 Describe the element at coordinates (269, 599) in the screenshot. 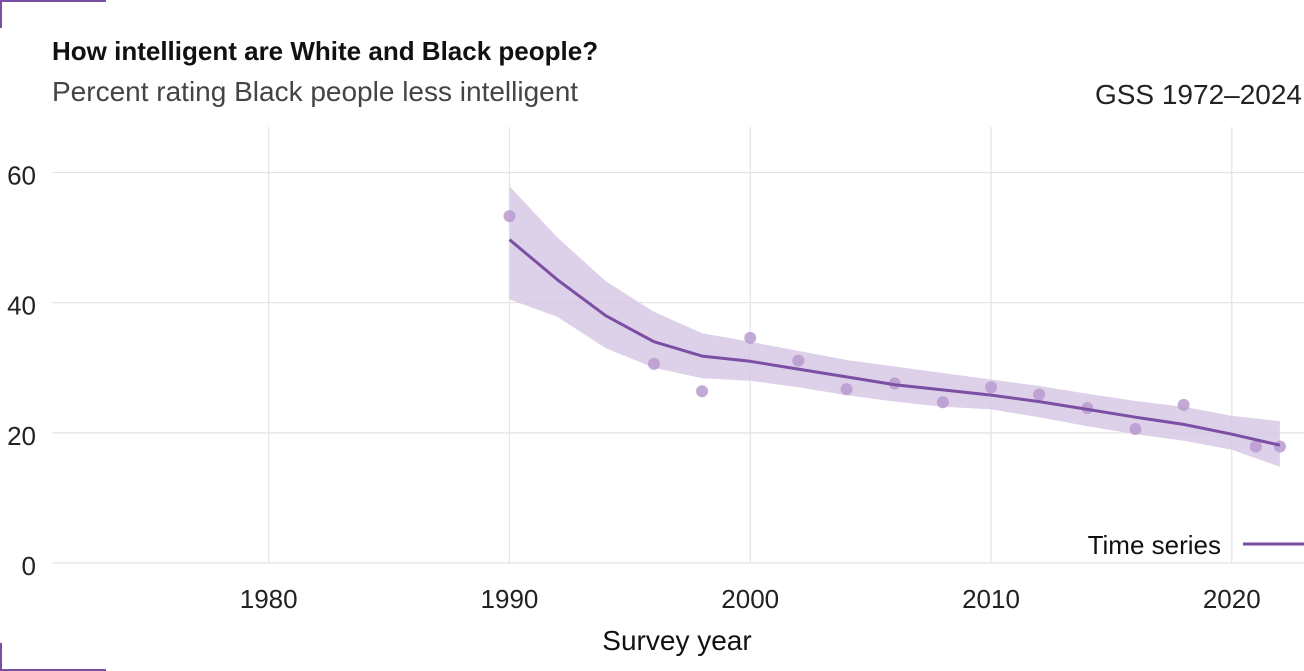

I see `x-tick-label: 1980` at that location.